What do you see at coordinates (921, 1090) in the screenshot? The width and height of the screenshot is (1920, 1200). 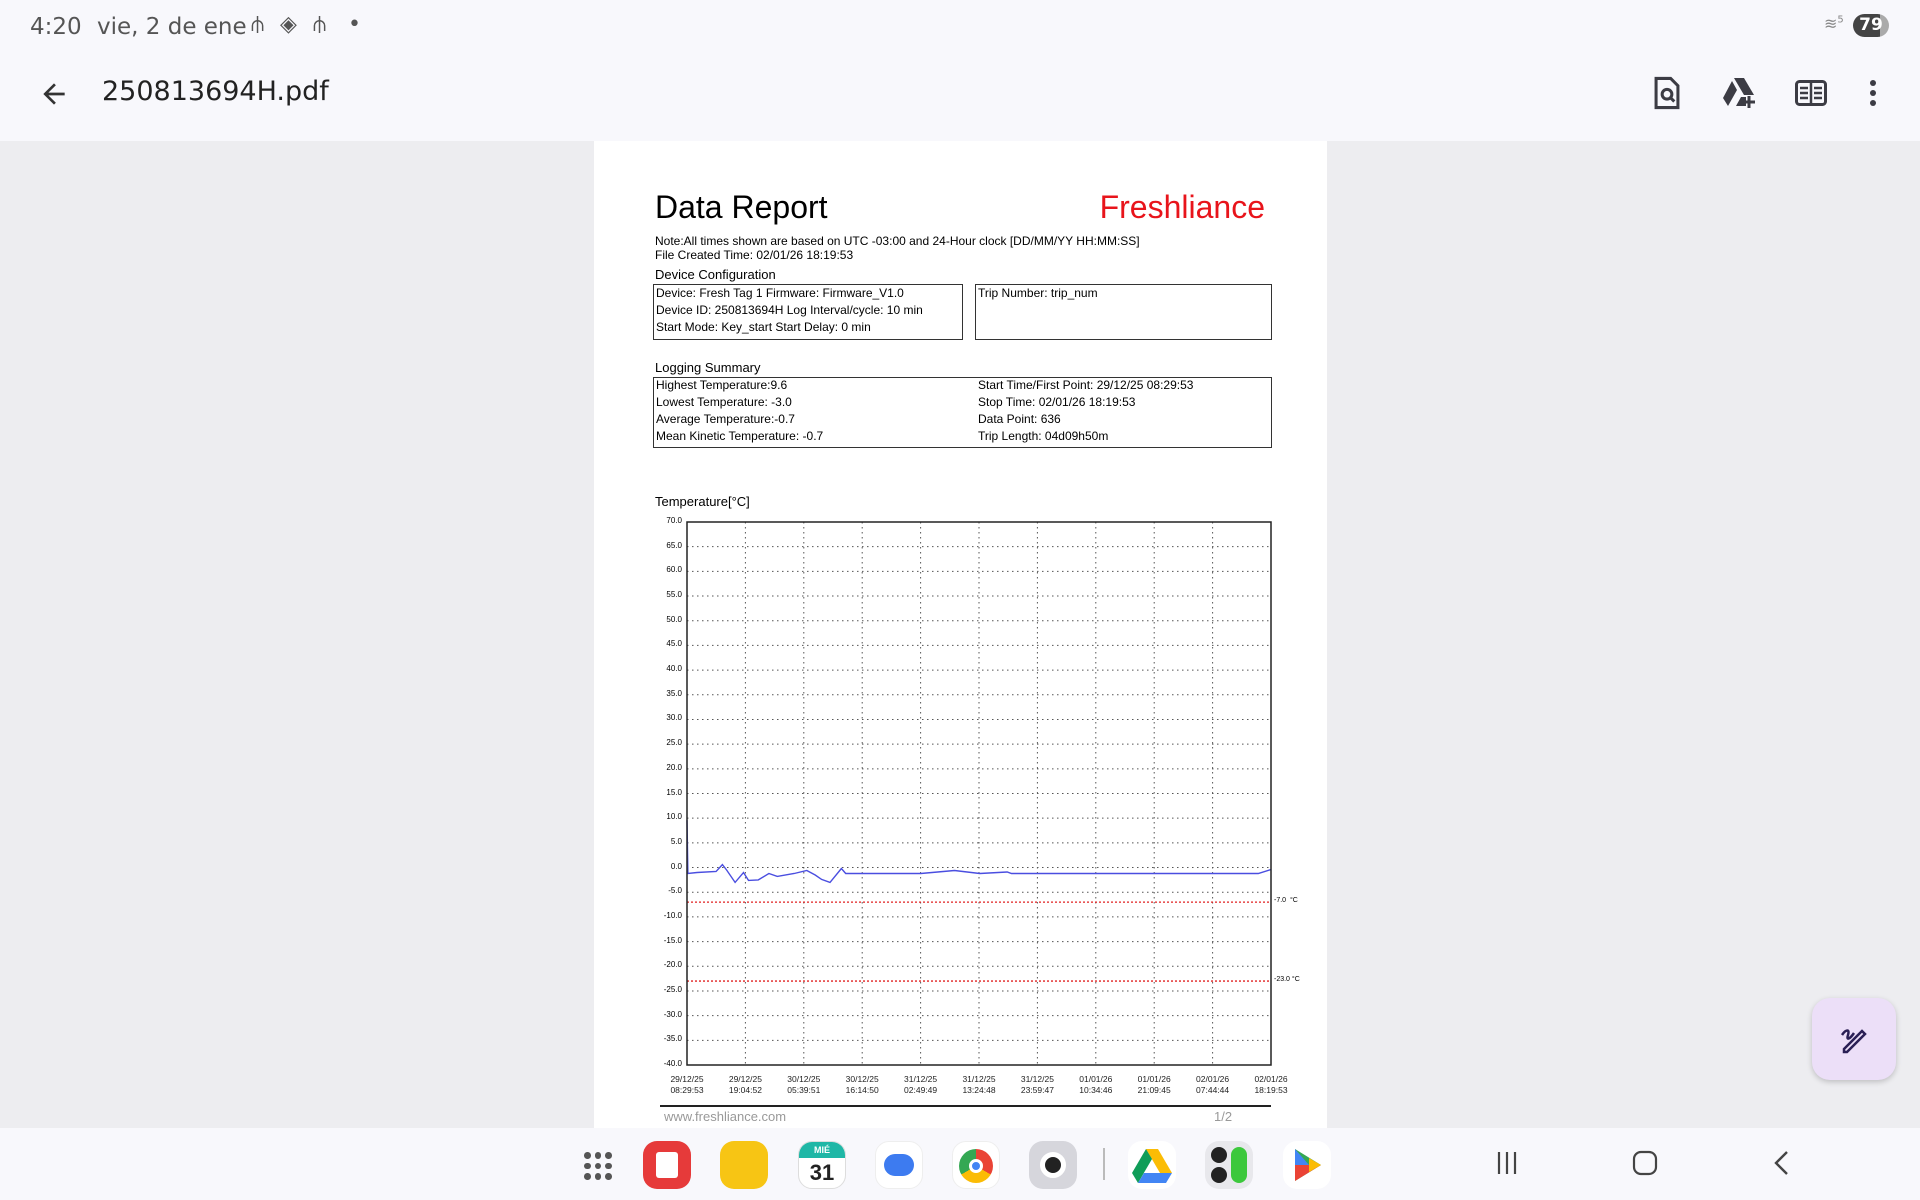 I see `x-tick-time: 02:49:49` at bounding box center [921, 1090].